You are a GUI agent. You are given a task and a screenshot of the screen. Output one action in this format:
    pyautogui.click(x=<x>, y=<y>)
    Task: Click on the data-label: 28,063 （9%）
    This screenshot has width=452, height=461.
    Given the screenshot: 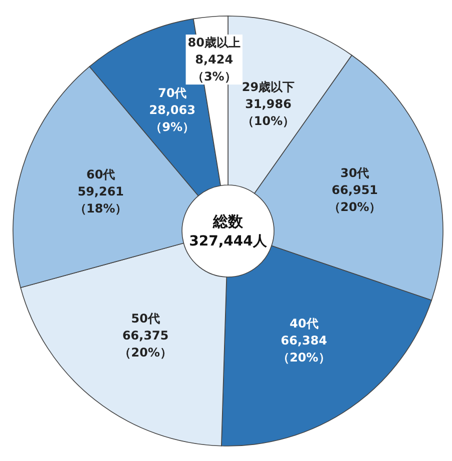 What is the action you would take?
    pyautogui.click(x=172, y=118)
    